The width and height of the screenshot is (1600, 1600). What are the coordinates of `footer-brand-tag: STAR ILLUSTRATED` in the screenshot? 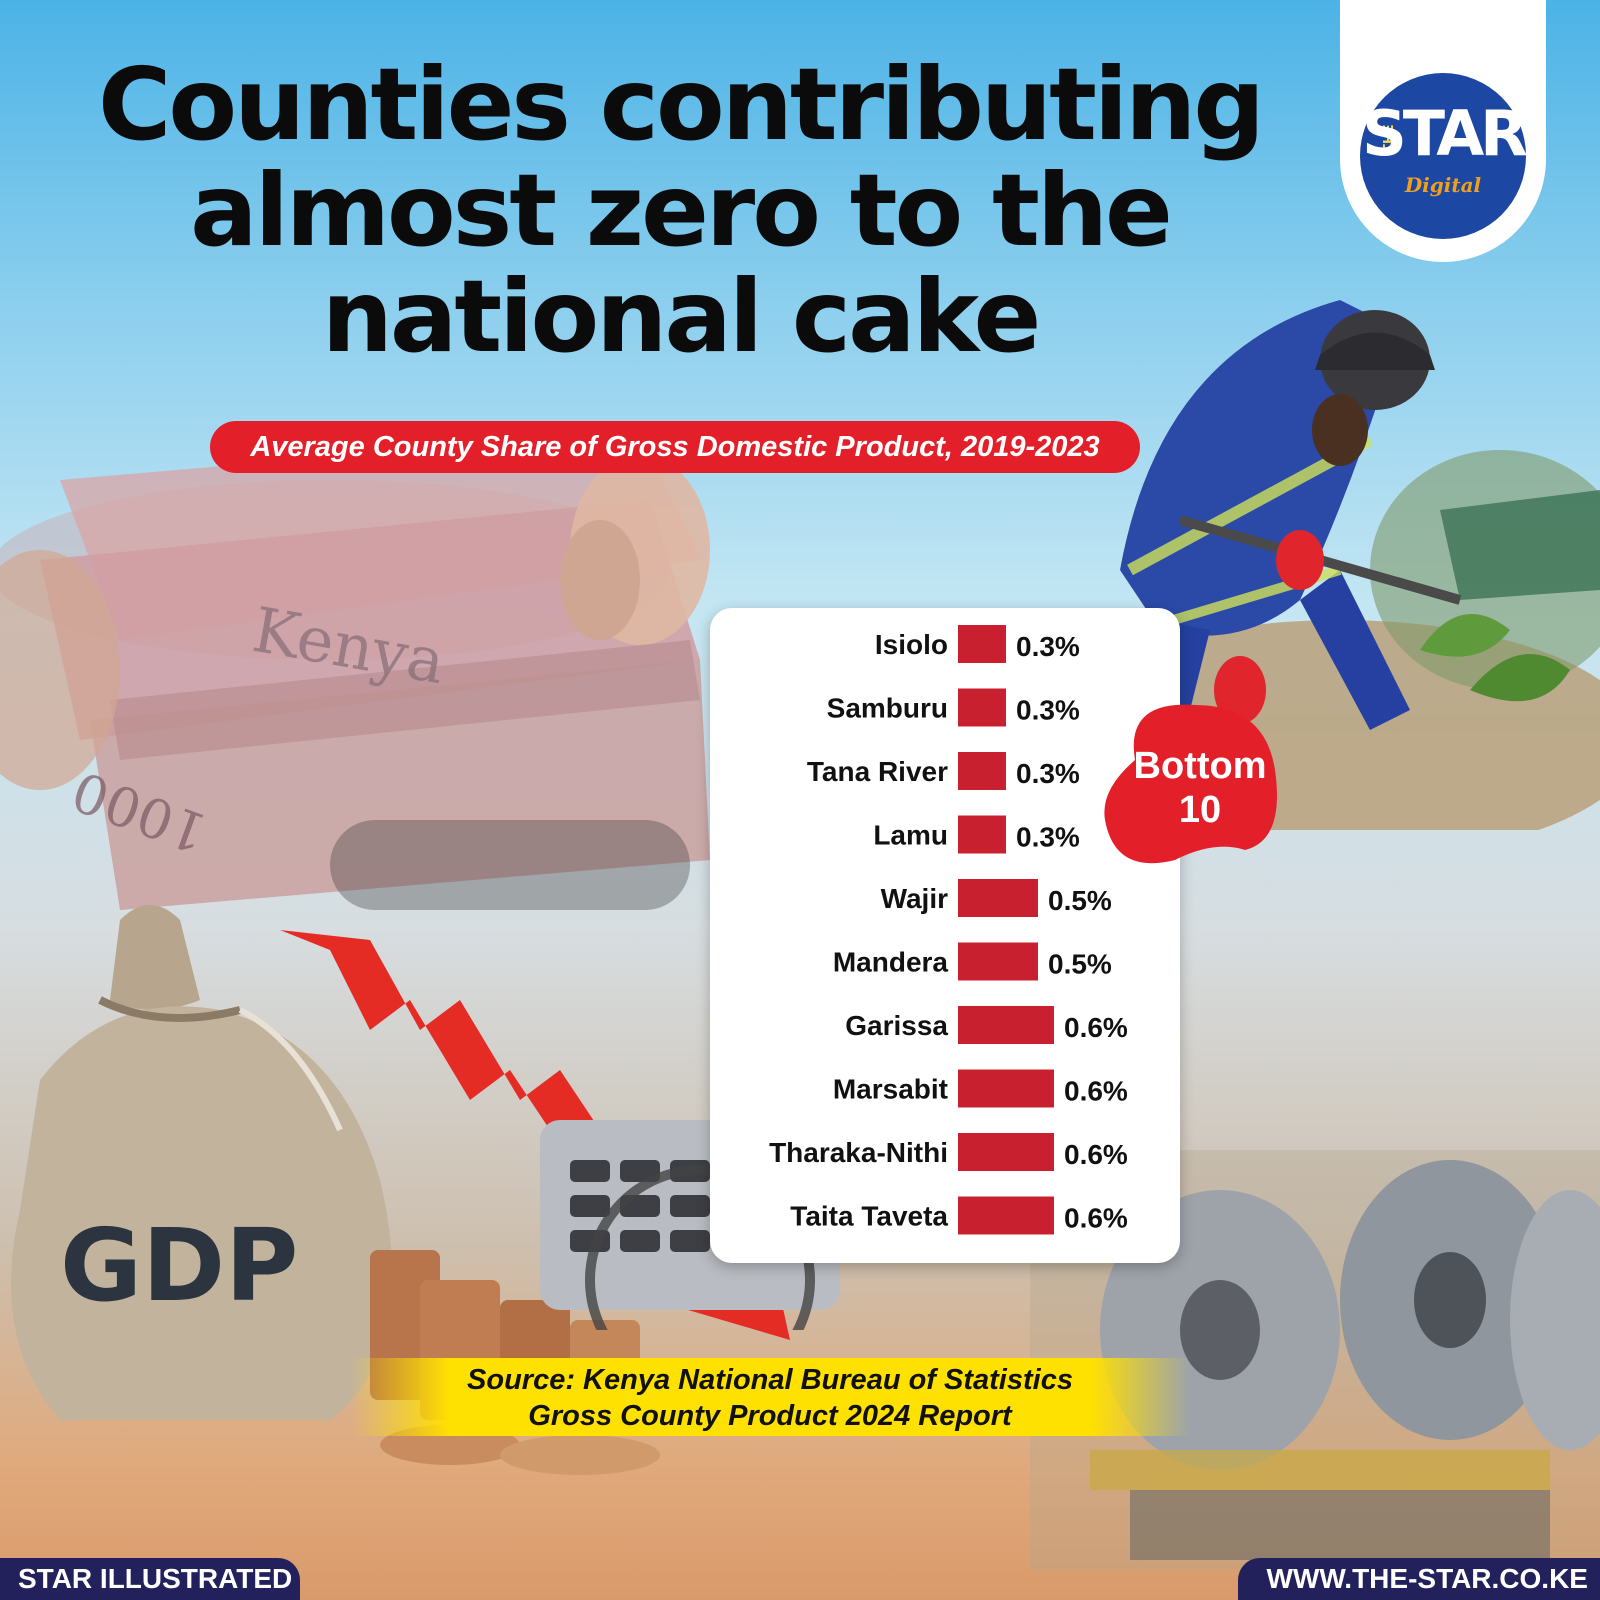 It's located at (150, 1579).